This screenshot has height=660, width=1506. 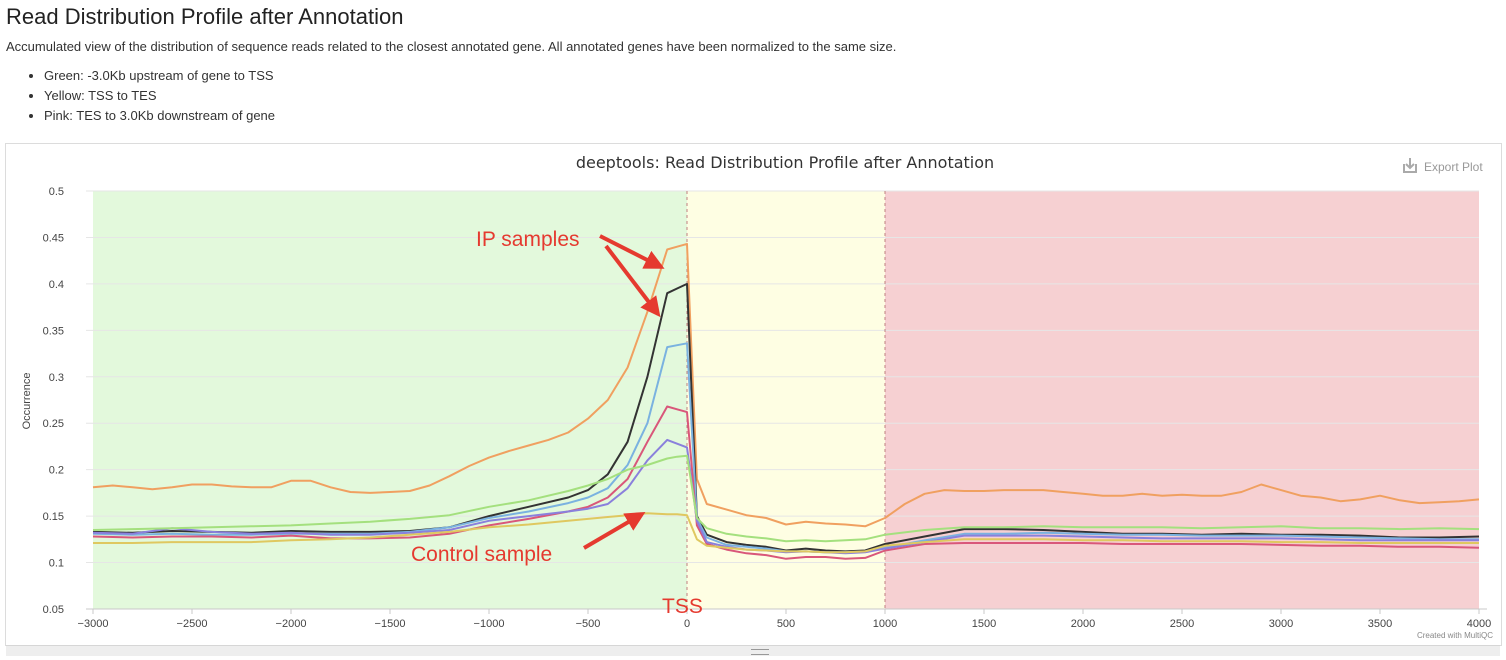 What do you see at coordinates (682, 606) in the screenshot?
I see `tss-annotation: TSS` at bounding box center [682, 606].